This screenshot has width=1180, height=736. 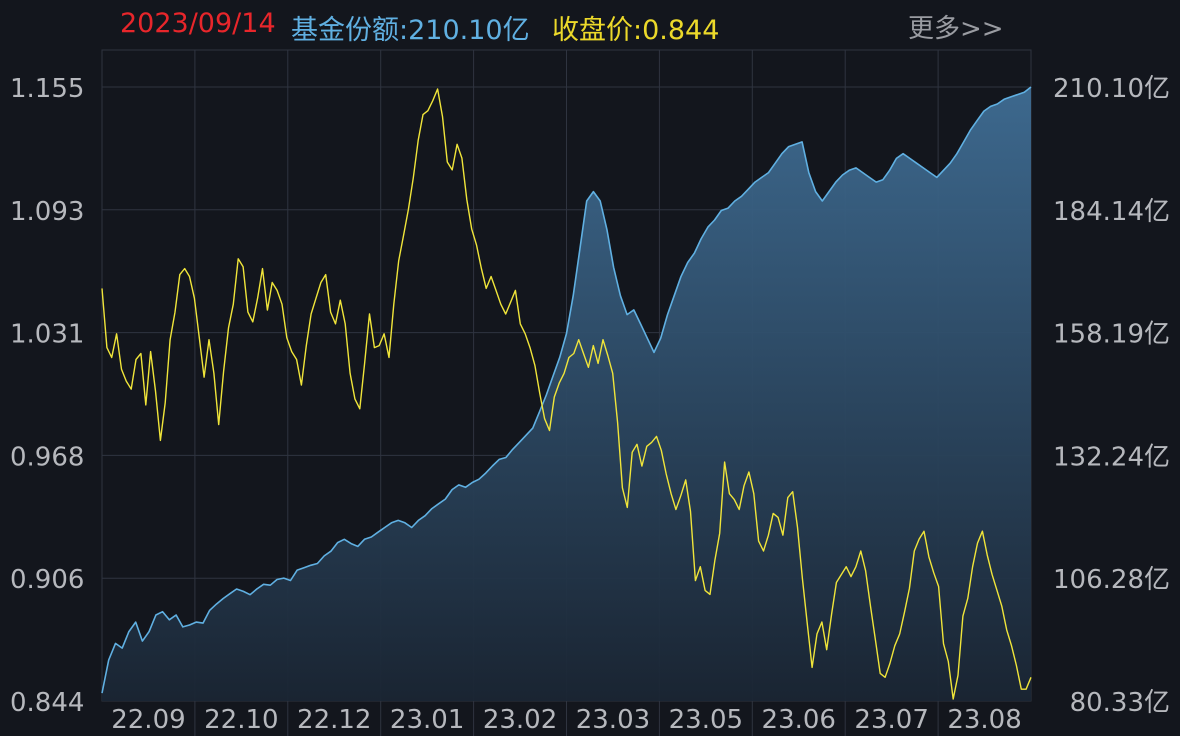 I want to click on close-price-value: 0.844, so click(x=681, y=30).